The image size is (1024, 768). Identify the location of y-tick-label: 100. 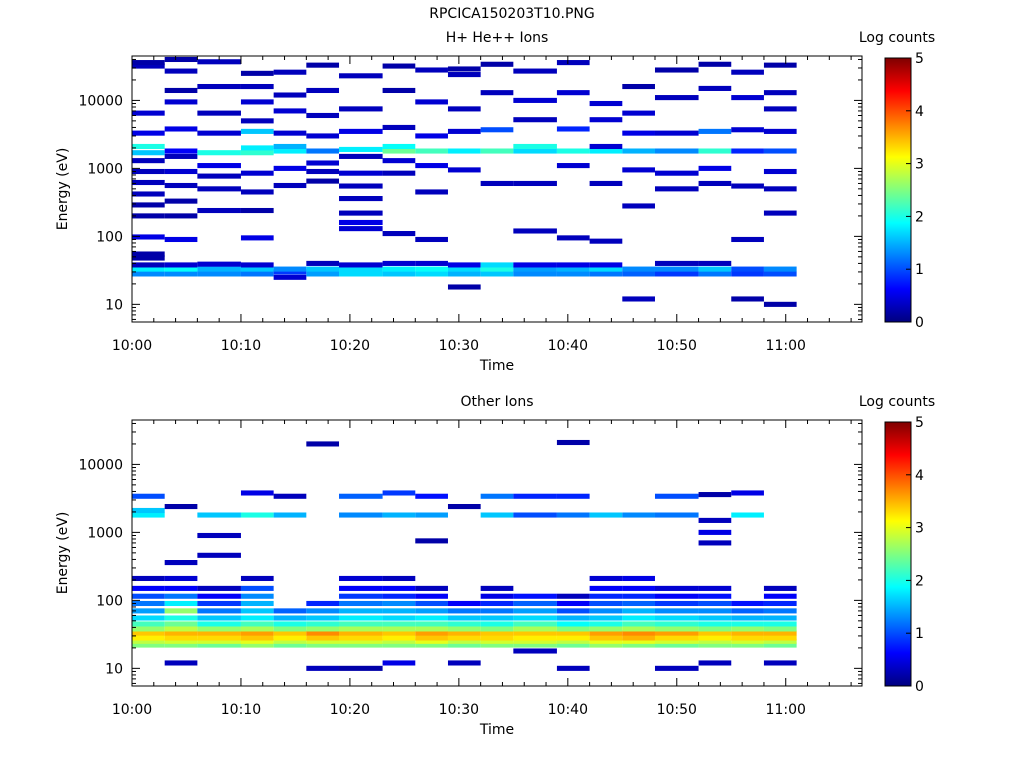
(109, 601).